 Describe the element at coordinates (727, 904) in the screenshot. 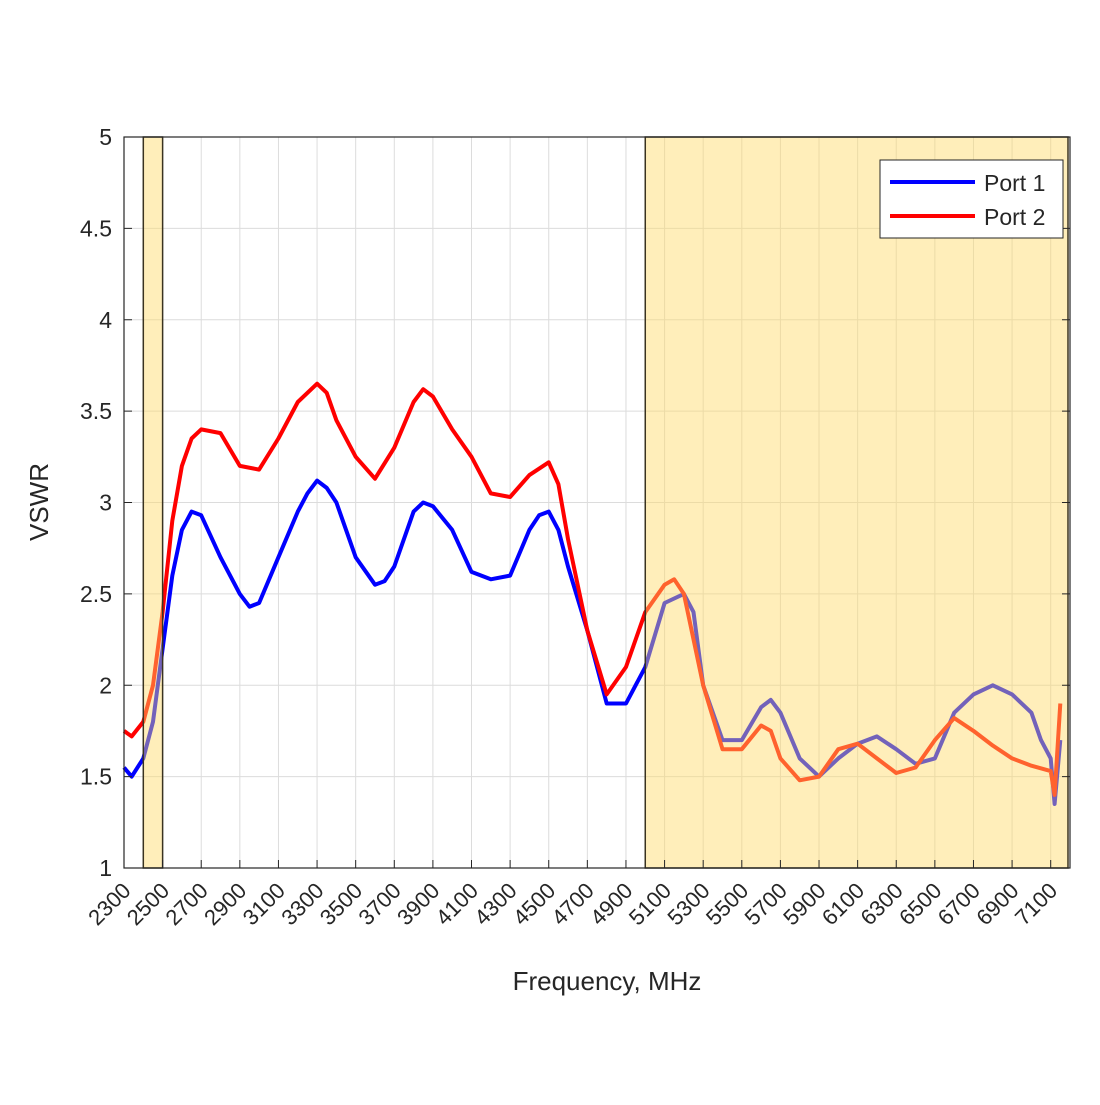

I see `x-tick-label: 5500` at that location.